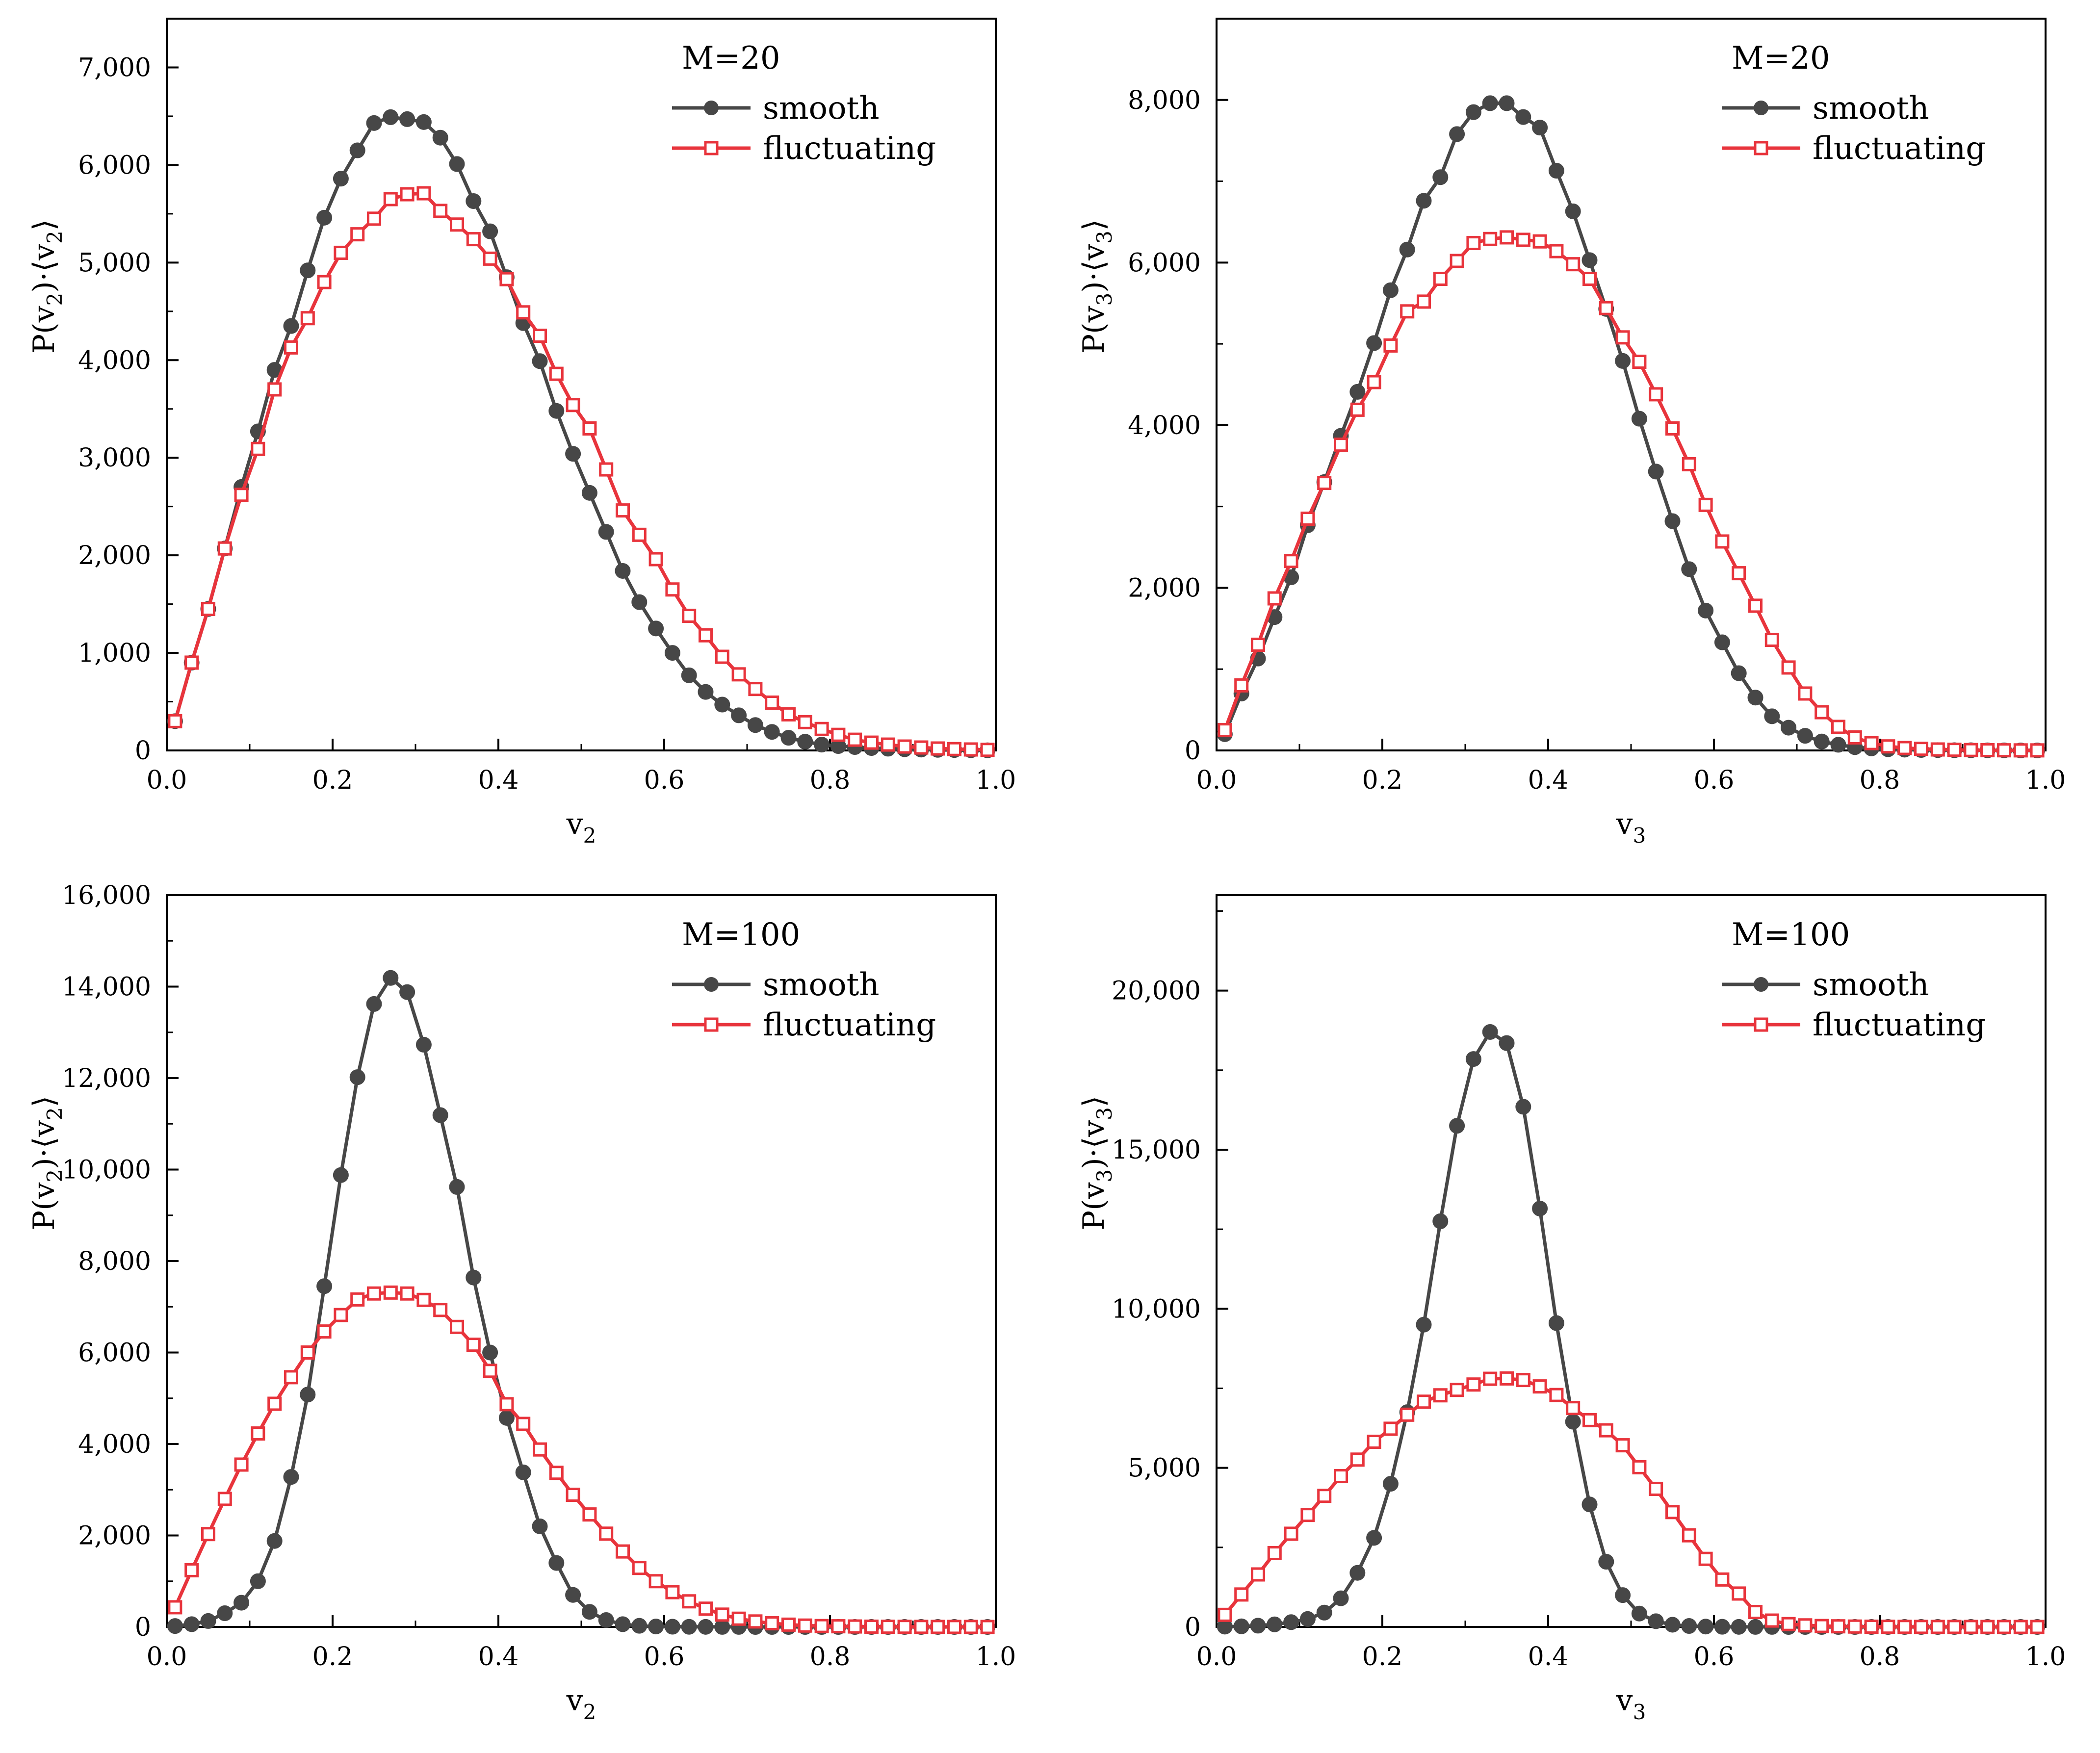 This screenshot has height=1753, width=2100. Describe the element at coordinates (47, 286) in the screenshot. I see `y-axis-title: P(v2)·⟨v2⟩` at that location.